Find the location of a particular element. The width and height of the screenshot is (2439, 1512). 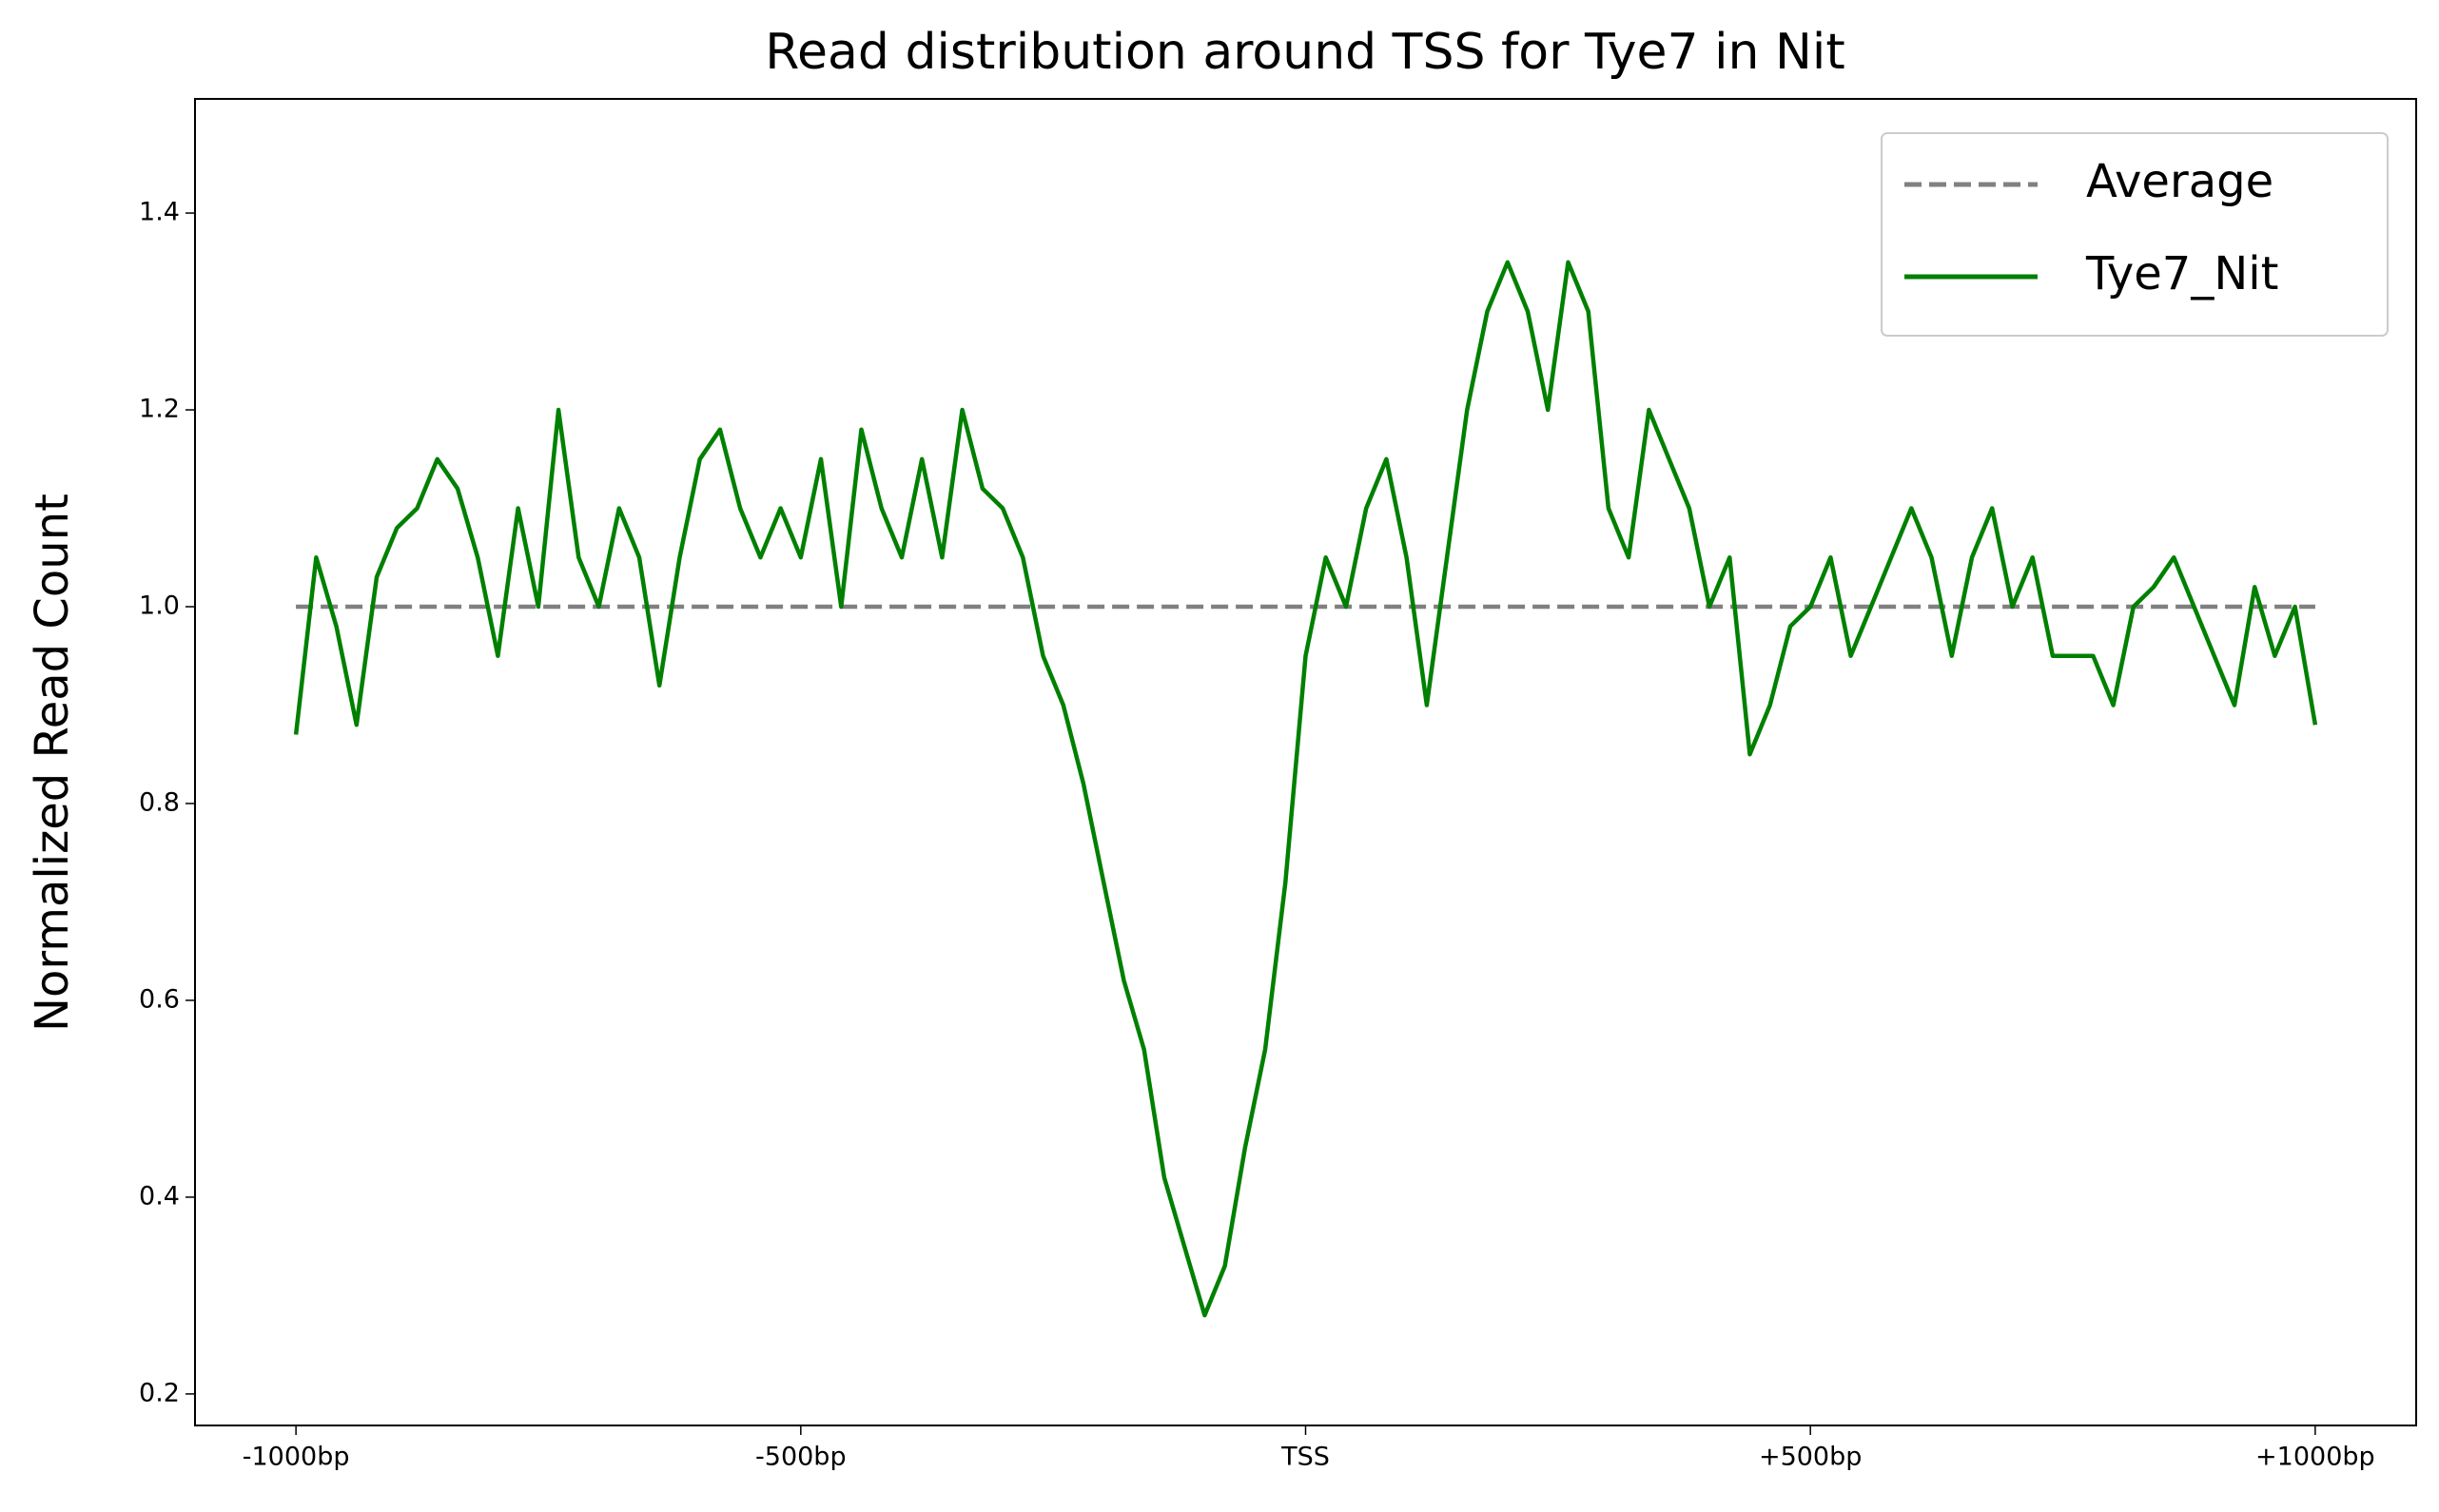

legend-label: Tye7_Nit is located at coordinates (2181, 273).